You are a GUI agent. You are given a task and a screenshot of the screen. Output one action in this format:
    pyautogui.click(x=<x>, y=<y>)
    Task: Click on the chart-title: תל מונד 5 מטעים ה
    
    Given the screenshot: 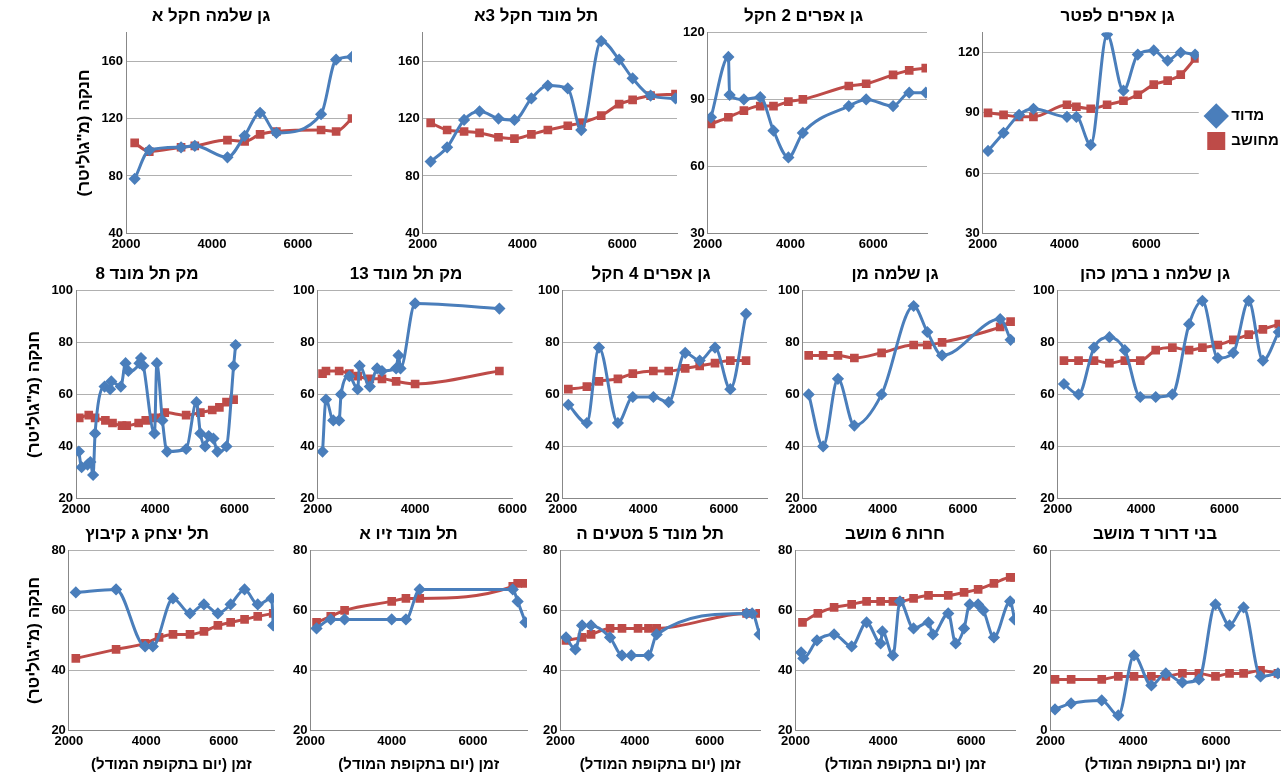 What is the action you would take?
    pyautogui.click(x=650, y=533)
    